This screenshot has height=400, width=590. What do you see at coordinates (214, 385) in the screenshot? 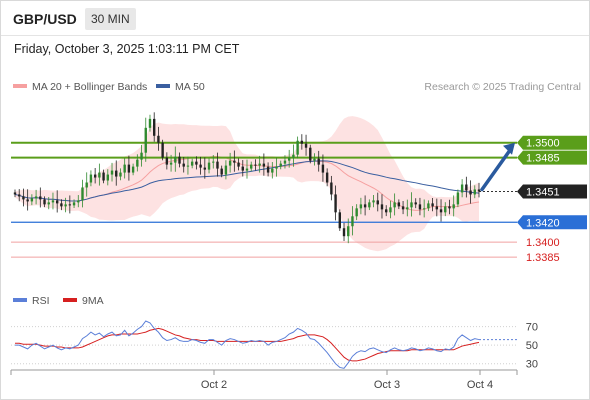
I see `x-tick-label: Oct 2` at bounding box center [214, 385].